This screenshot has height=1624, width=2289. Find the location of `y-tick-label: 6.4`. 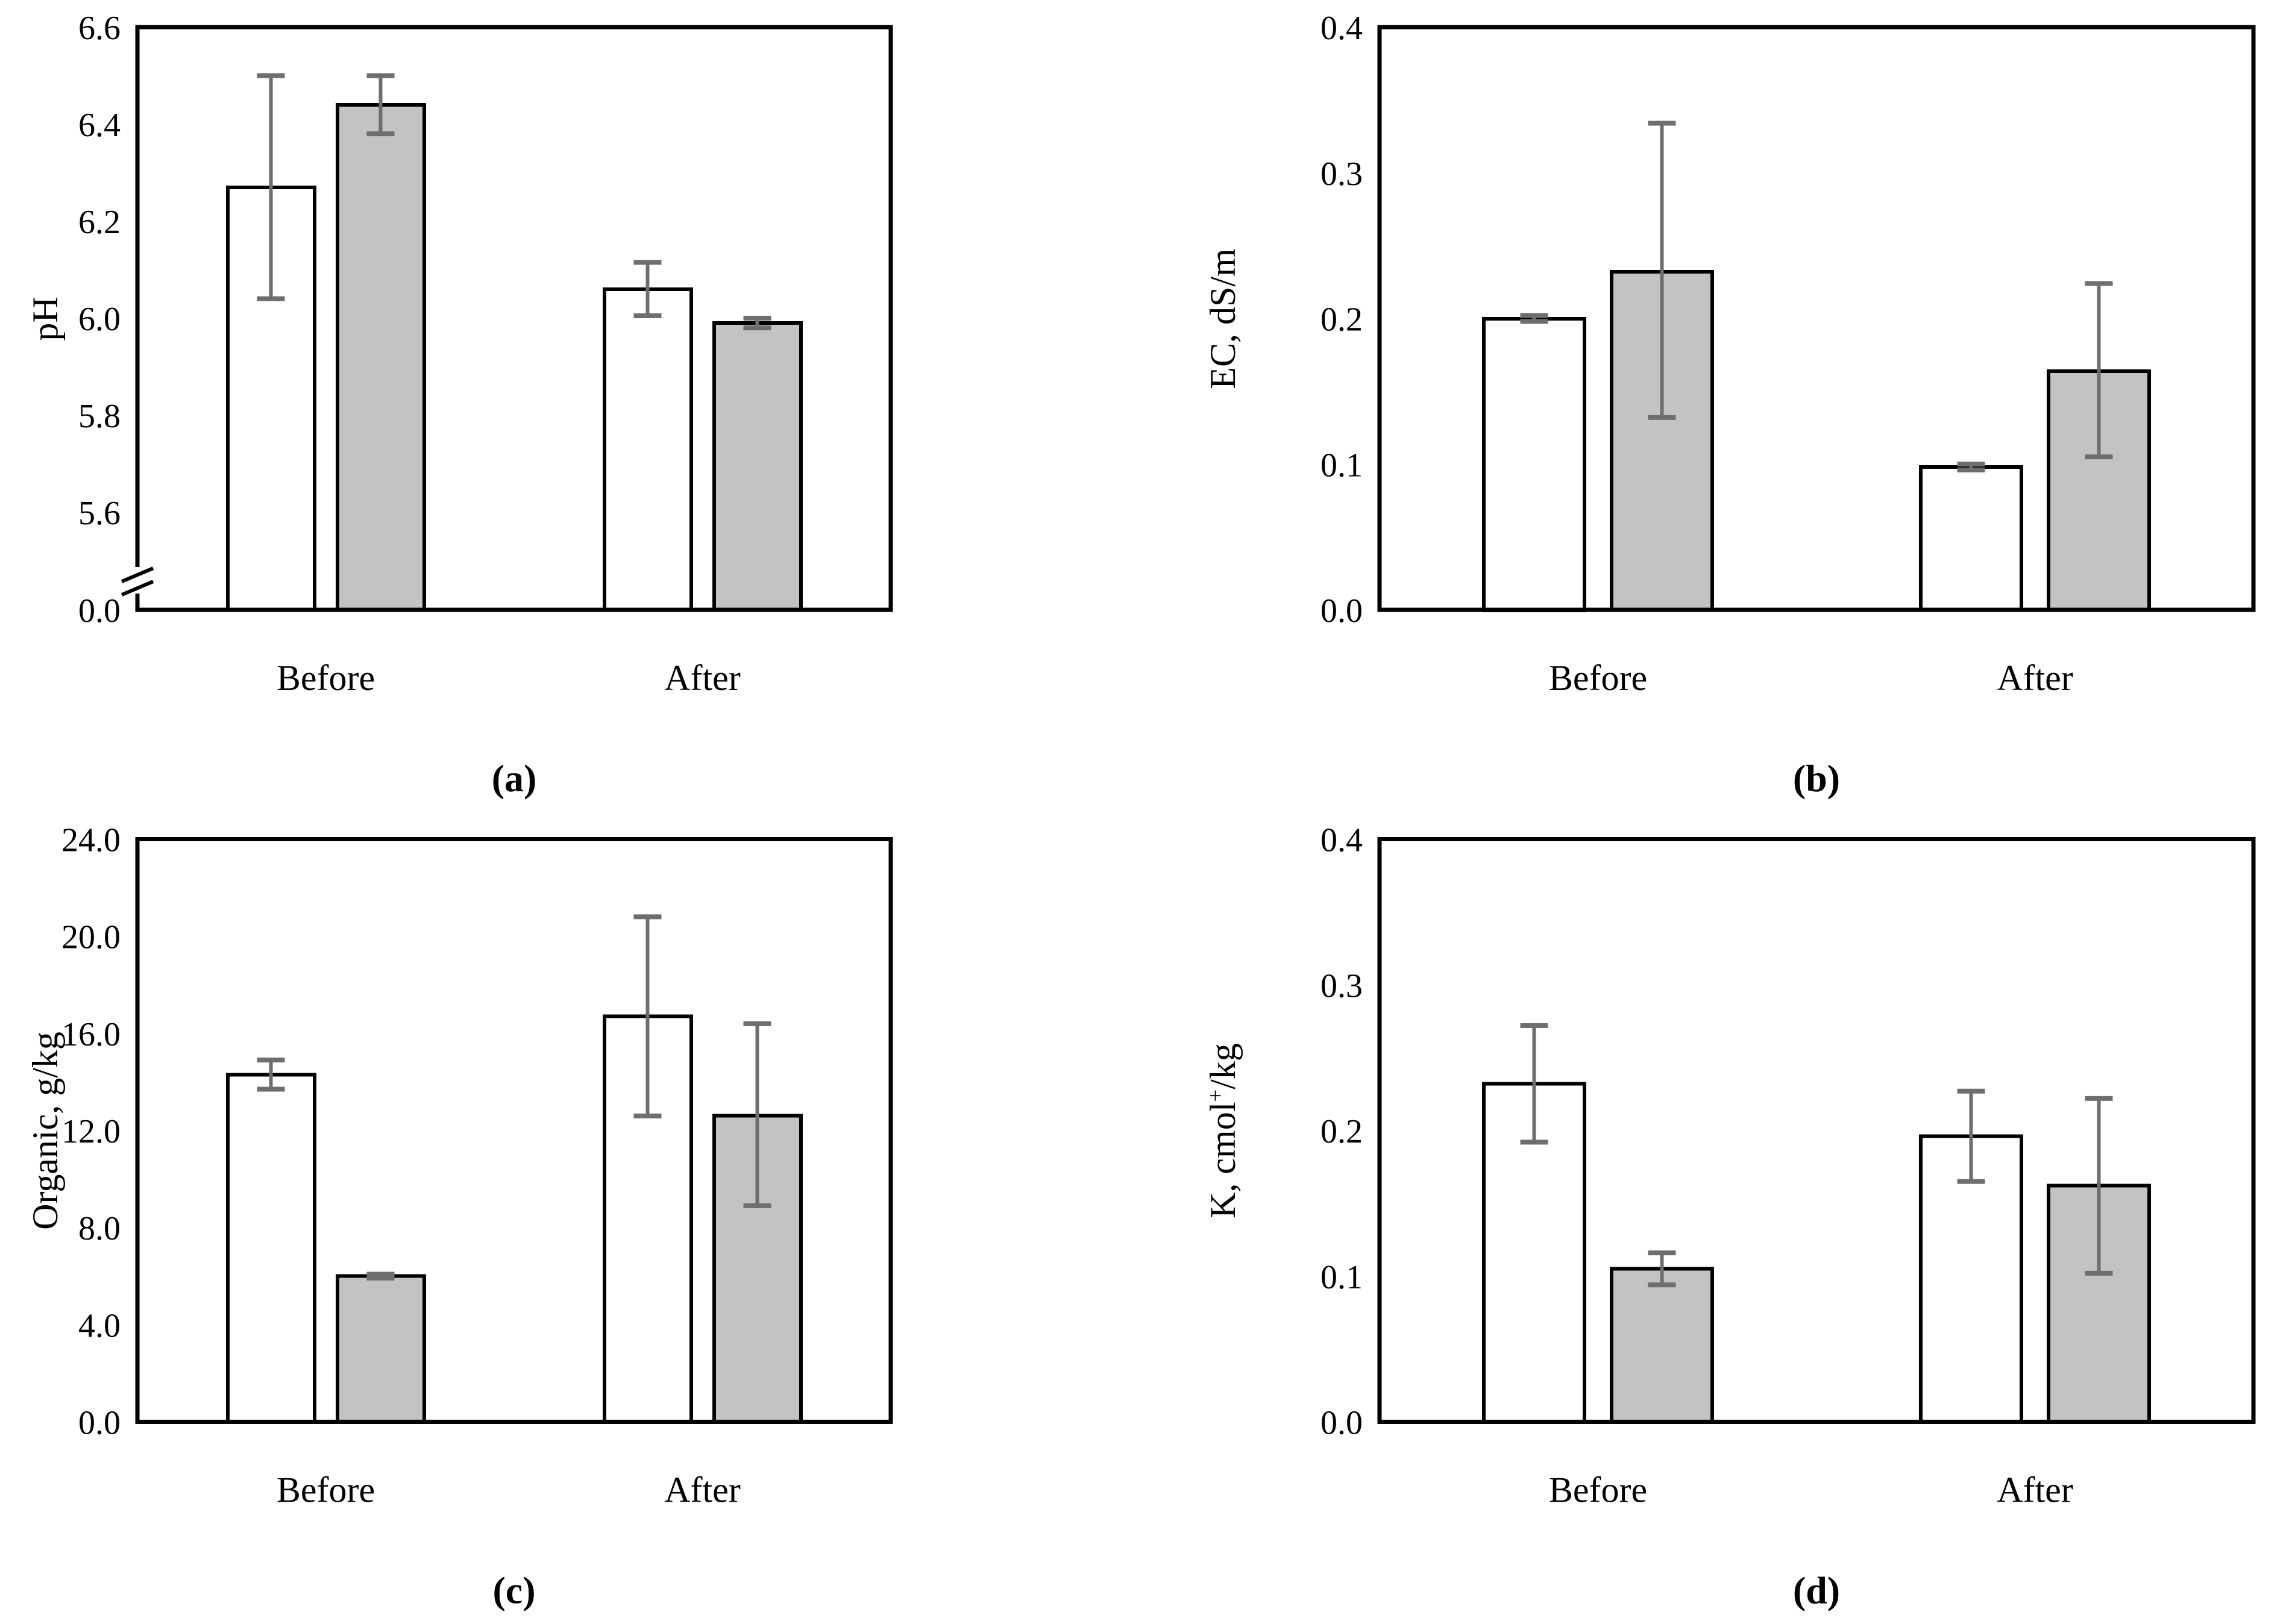

y-tick-label: 6.4 is located at coordinates (99, 125).